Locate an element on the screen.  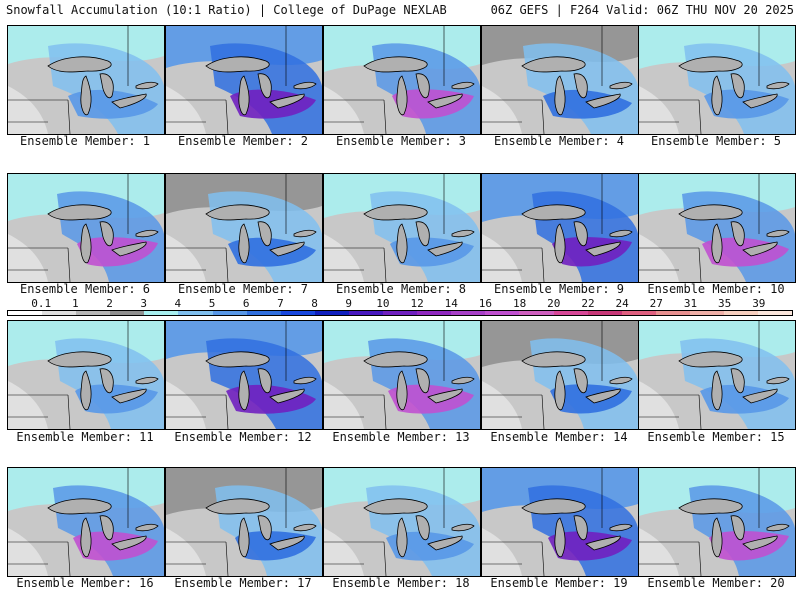
color-scale-tick-label: 24 is located at coordinates (622, 303).